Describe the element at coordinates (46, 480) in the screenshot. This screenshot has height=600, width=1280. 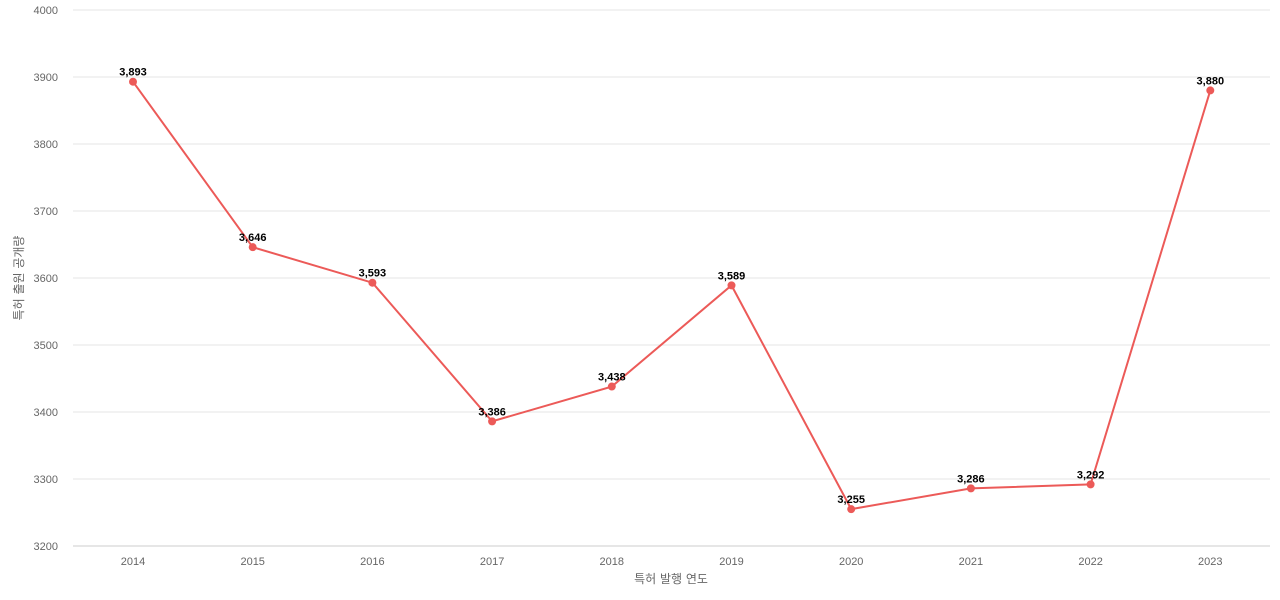
I see `y-tick-label: 3300` at that location.